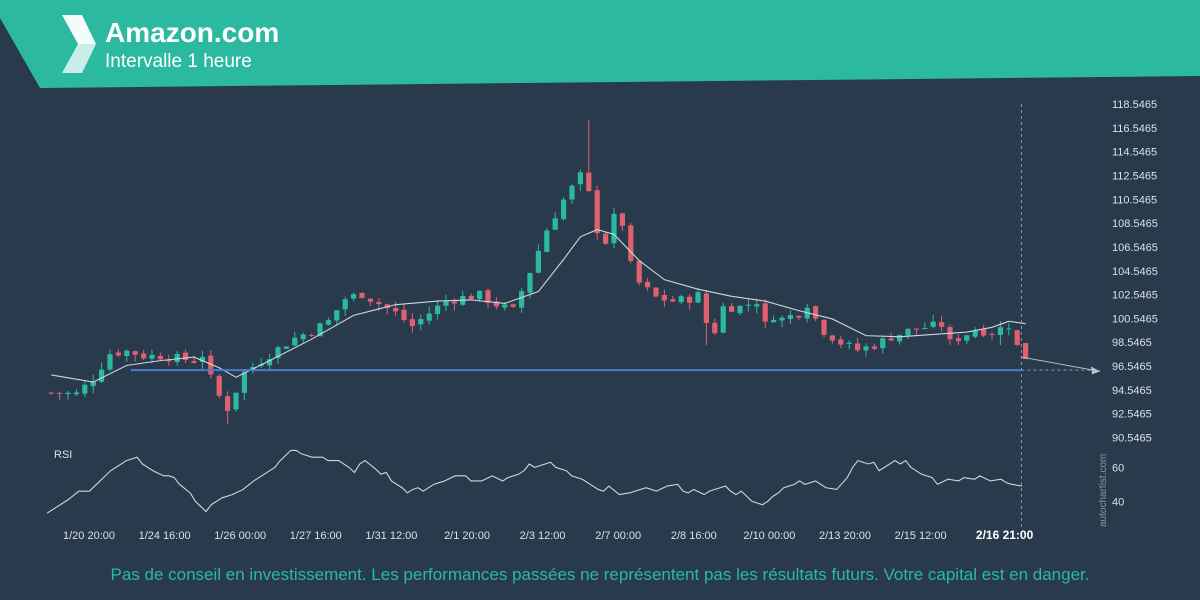 The width and height of the screenshot is (1200, 600). What do you see at coordinates (616, 365) in the screenshot?
I see `support-level` at bounding box center [616, 365].